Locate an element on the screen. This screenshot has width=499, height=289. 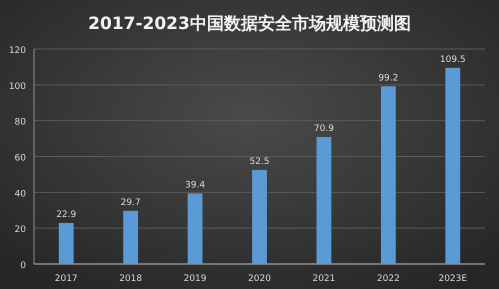
data-label: 99.2 is located at coordinates (388, 78).